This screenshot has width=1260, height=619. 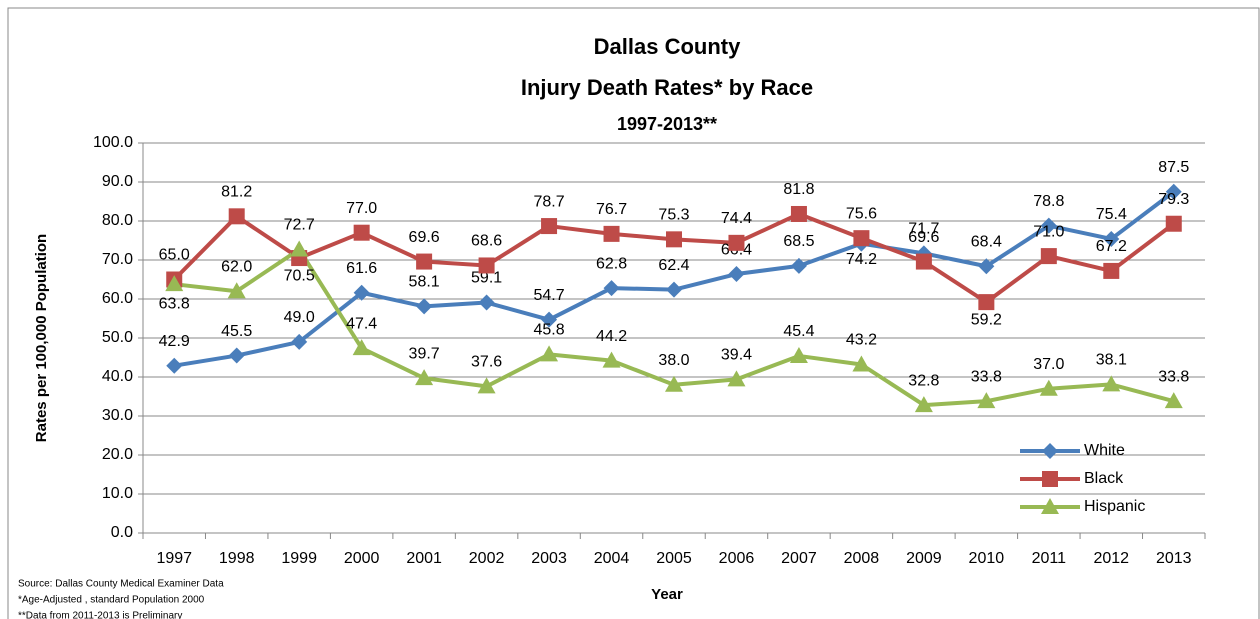 What do you see at coordinates (486, 362) in the screenshot?
I see `data-label: 37.6` at bounding box center [486, 362].